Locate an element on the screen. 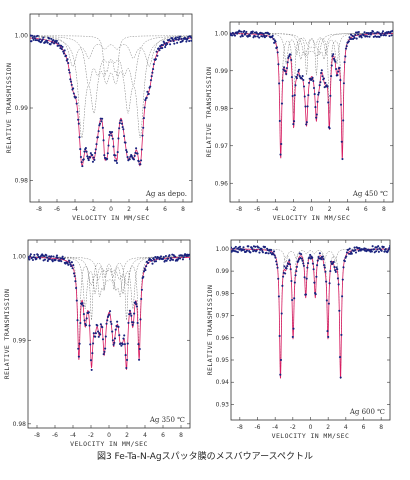  x-tick-label: 4 is located at coordinates (147, 209).